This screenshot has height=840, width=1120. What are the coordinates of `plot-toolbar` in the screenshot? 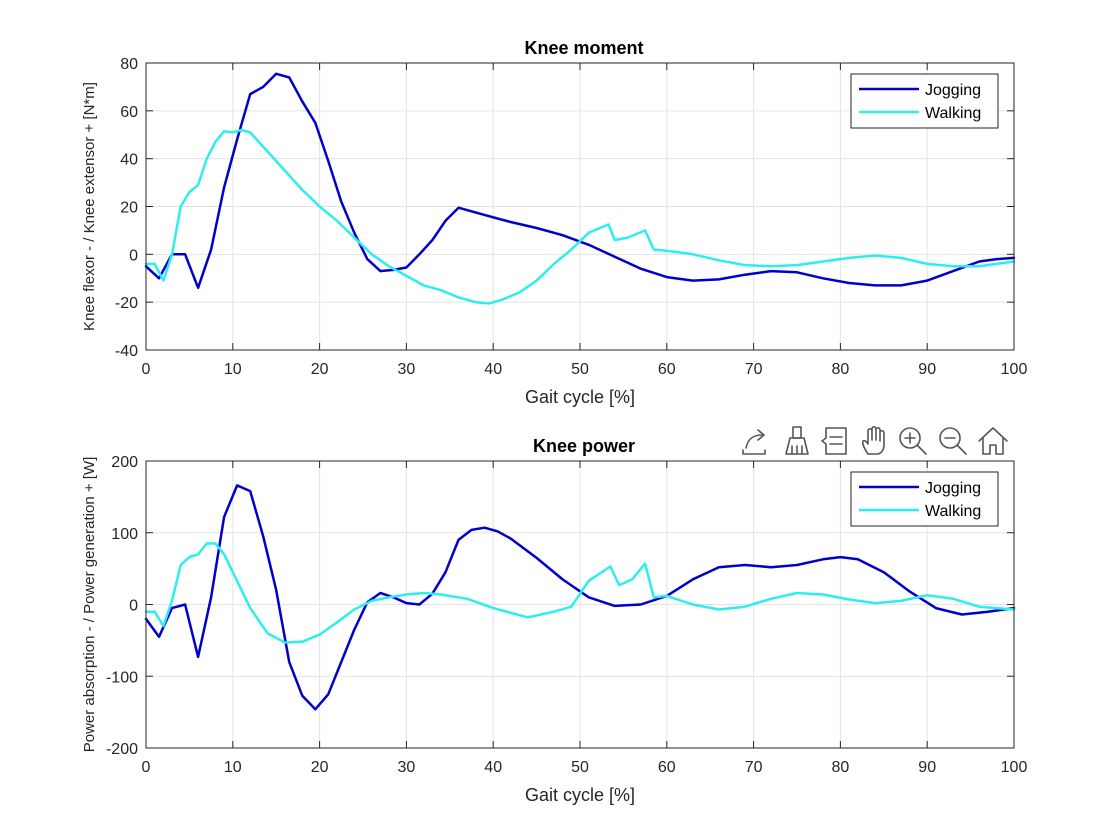 It's located at (874, 441).